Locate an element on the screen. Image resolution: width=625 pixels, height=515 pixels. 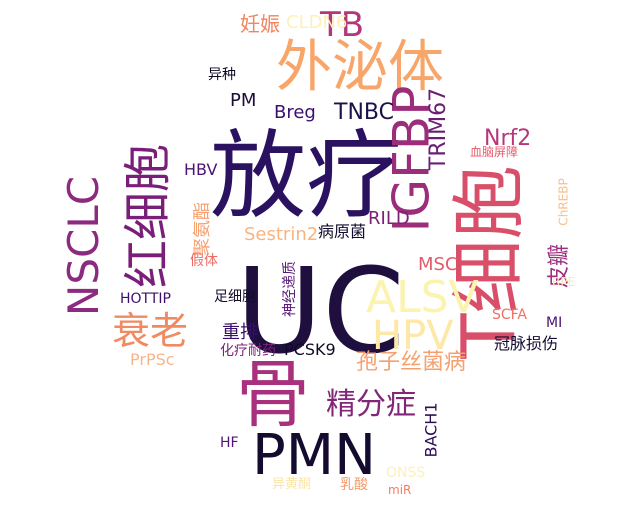
word-sestrin2: Sestrin2 is located at coordinates (281, 234).